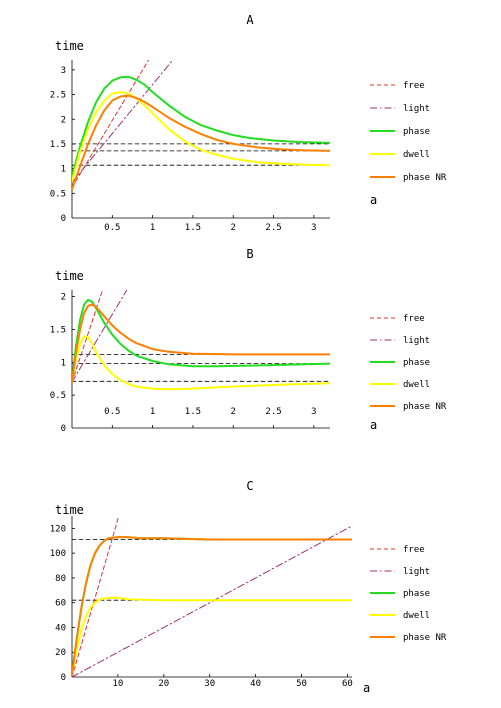 This screenshot has height=708, width=501. What do you see at coordinates (249, 254) in the screenshot?
I see `chart-title: B` at bounding box center [249, 254].